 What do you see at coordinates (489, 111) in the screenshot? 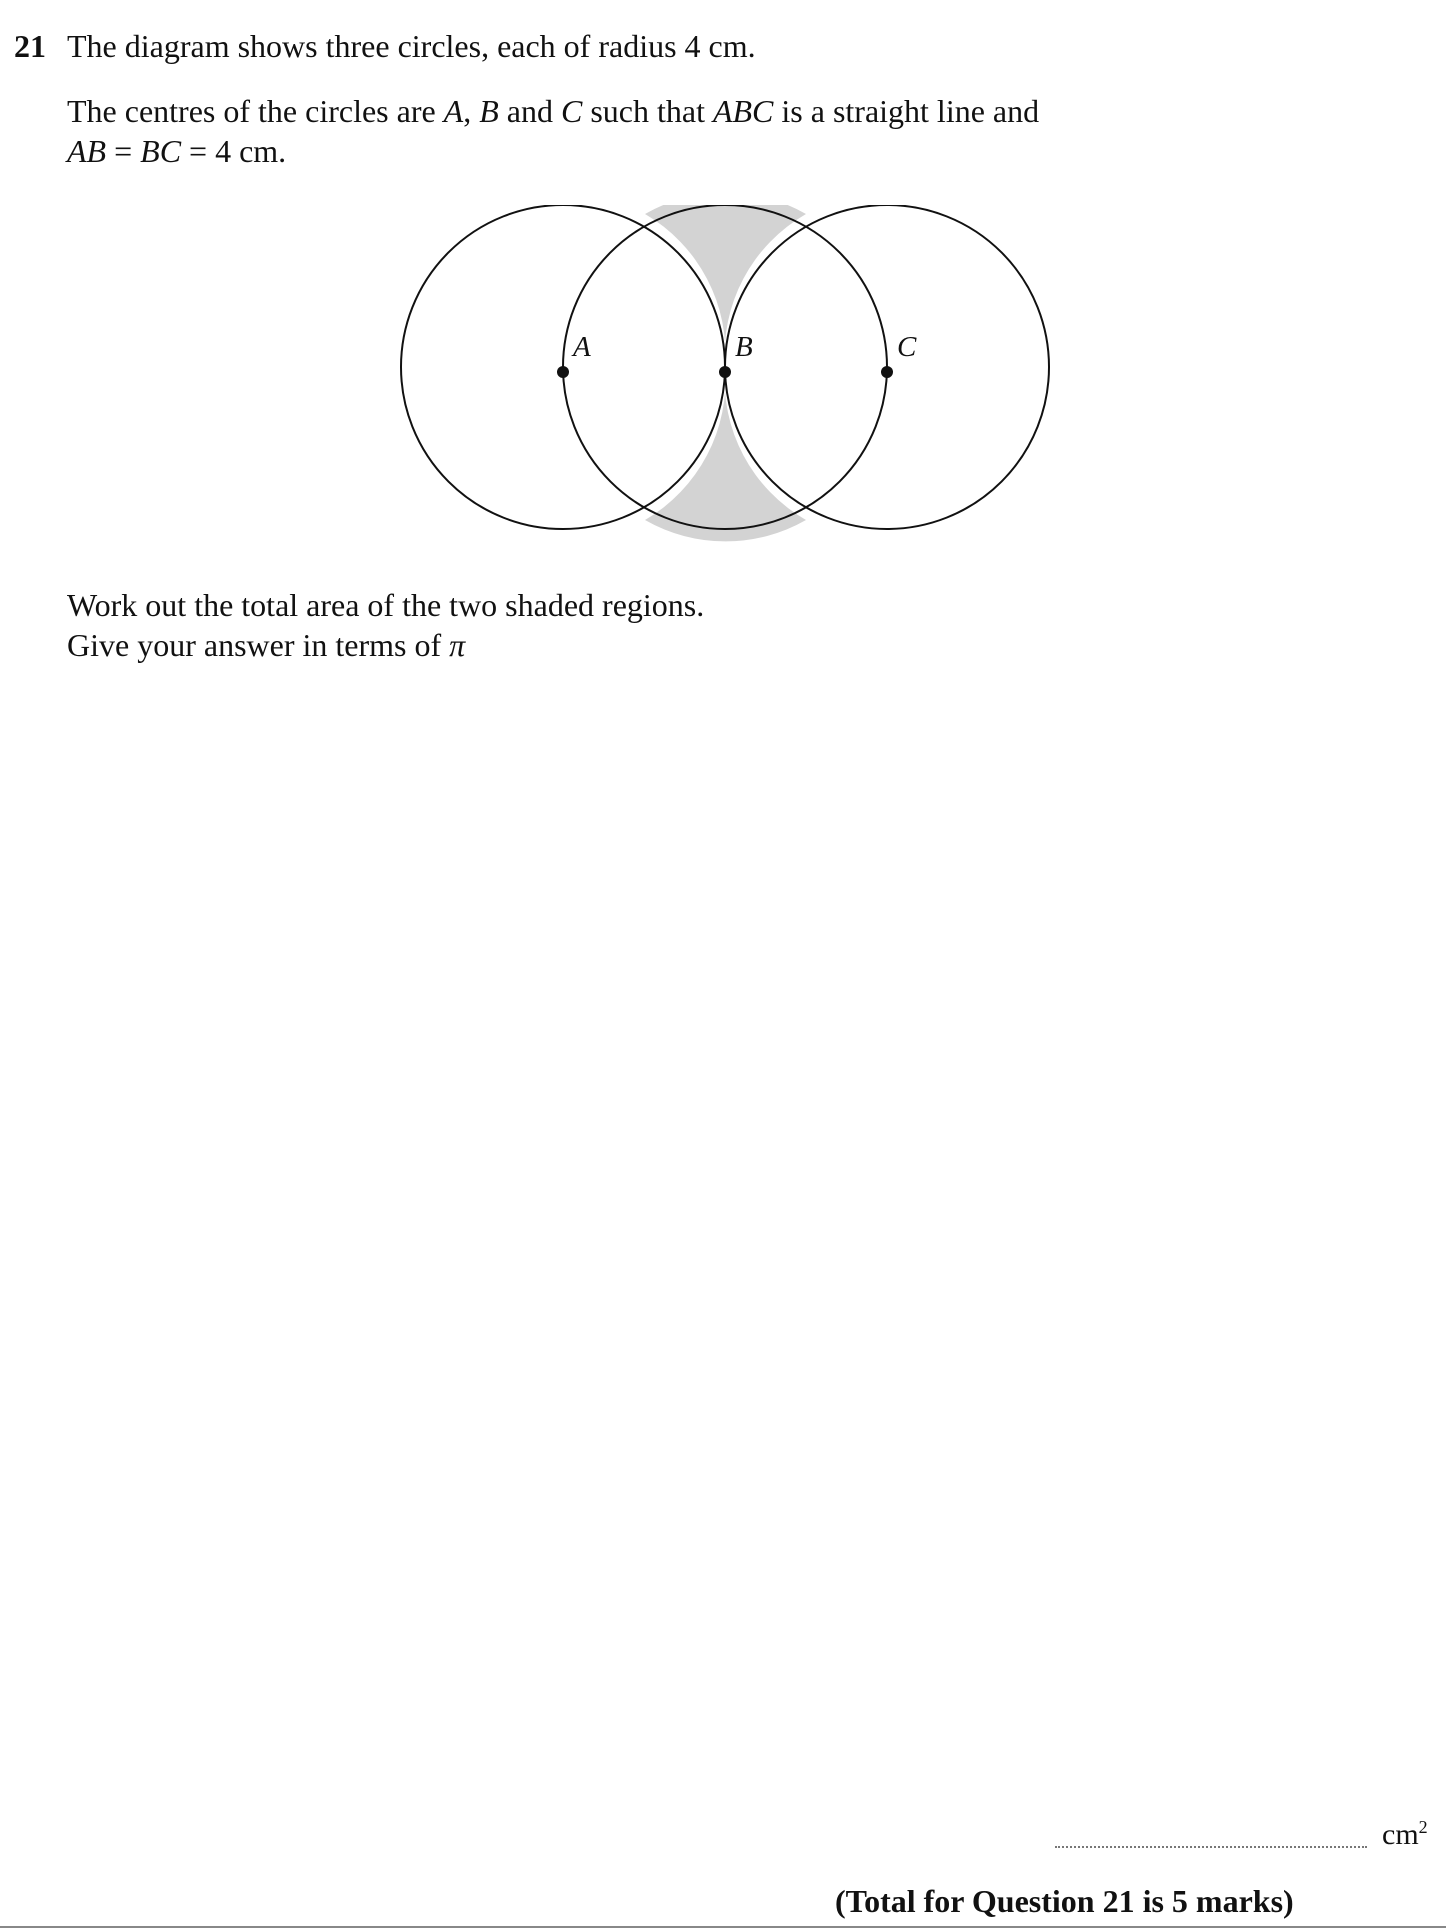
I see `line2-var-b: B` at bounding box center [489, 111].